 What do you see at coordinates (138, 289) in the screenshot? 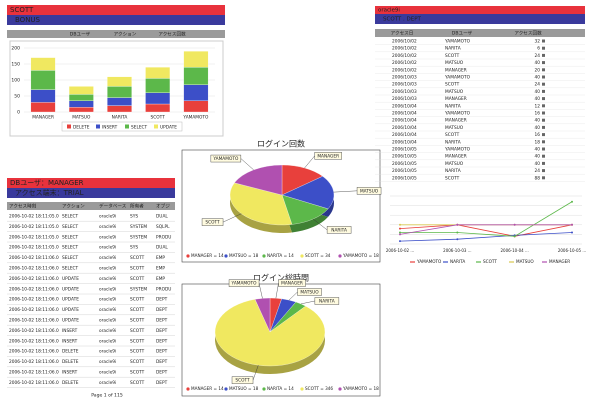
I see `table-cell: SYSTEM` at bounding box center [138, 289].